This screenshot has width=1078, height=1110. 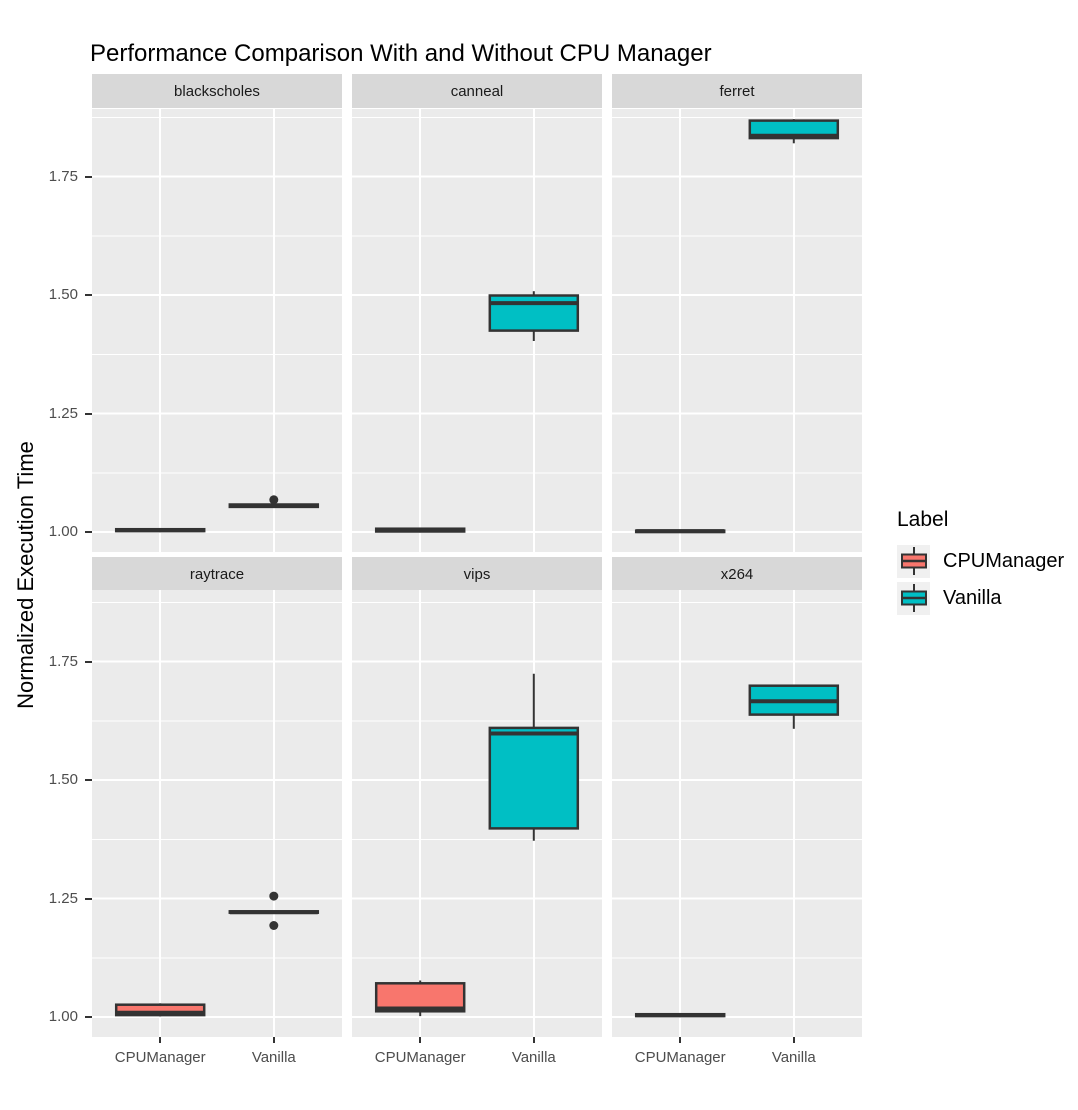 What do you see at coordinates (680, 1015) in the screenshot?
I see `boxplot-x264-cpumanager` at bounding box center [680, 1015].